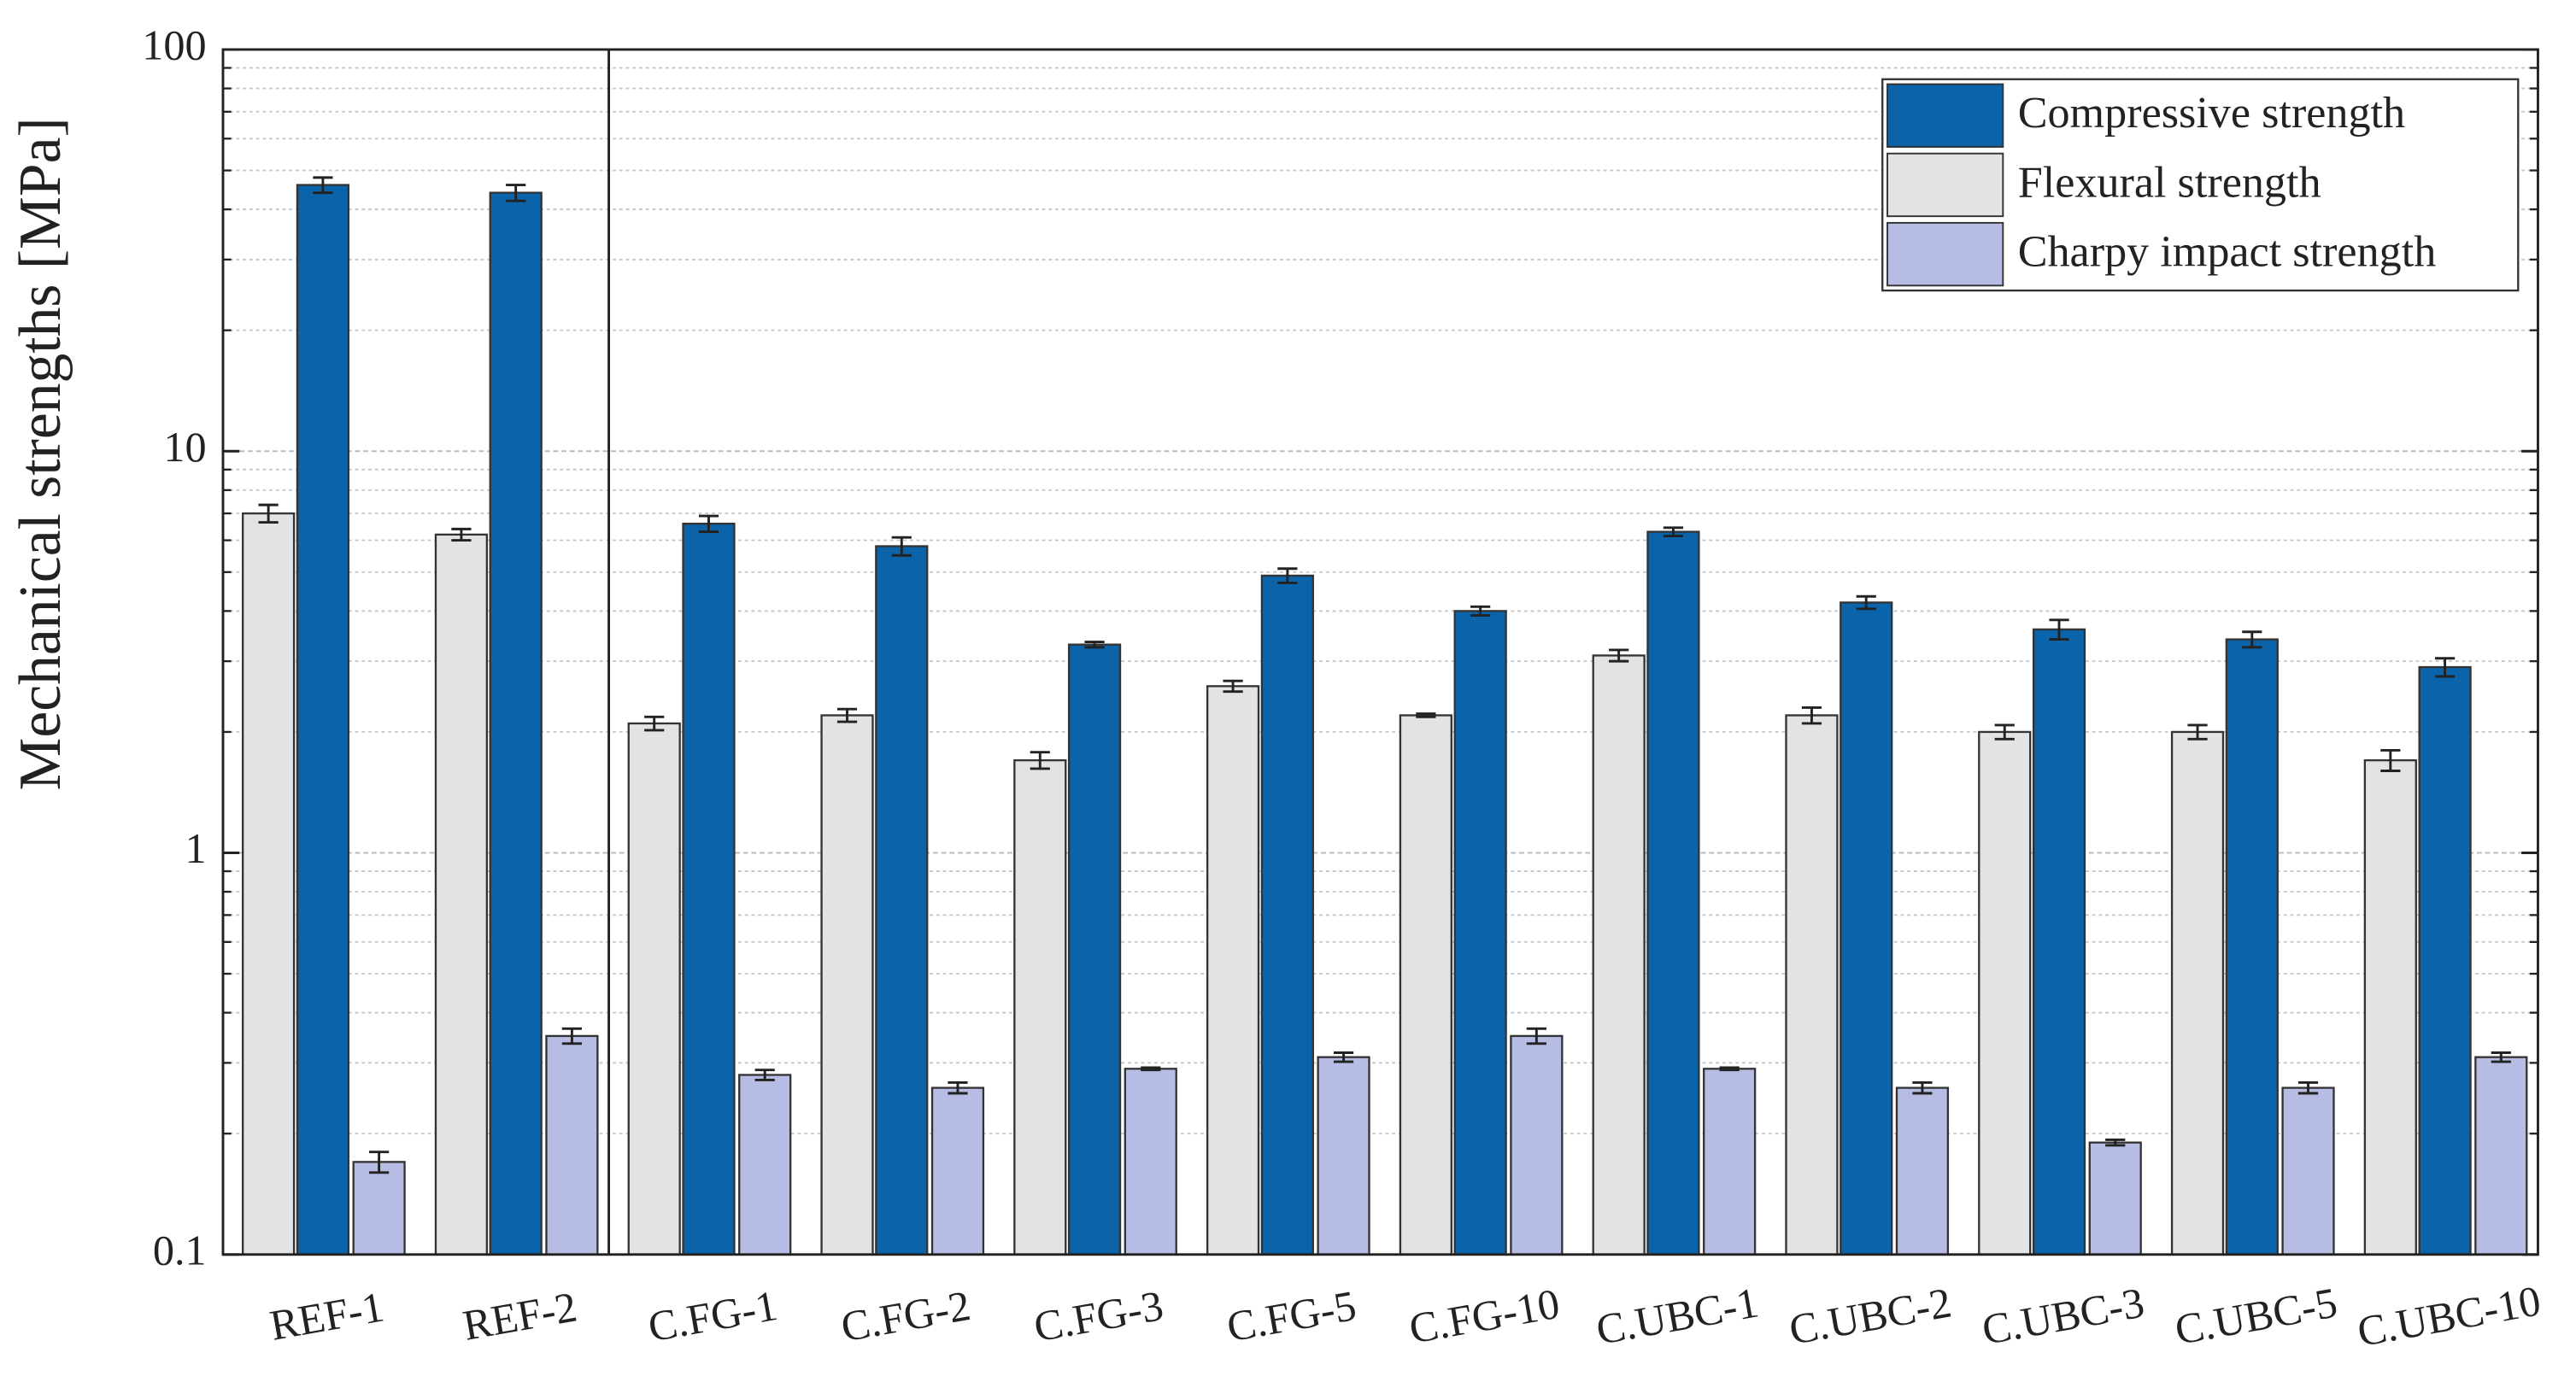 The width and height of the screenshot is (2576, 1376). What do you see at coordinates (2169, 182) in the screenshot?
I see `legend-label: Flexural strength` at bounding box center [2169, 182].